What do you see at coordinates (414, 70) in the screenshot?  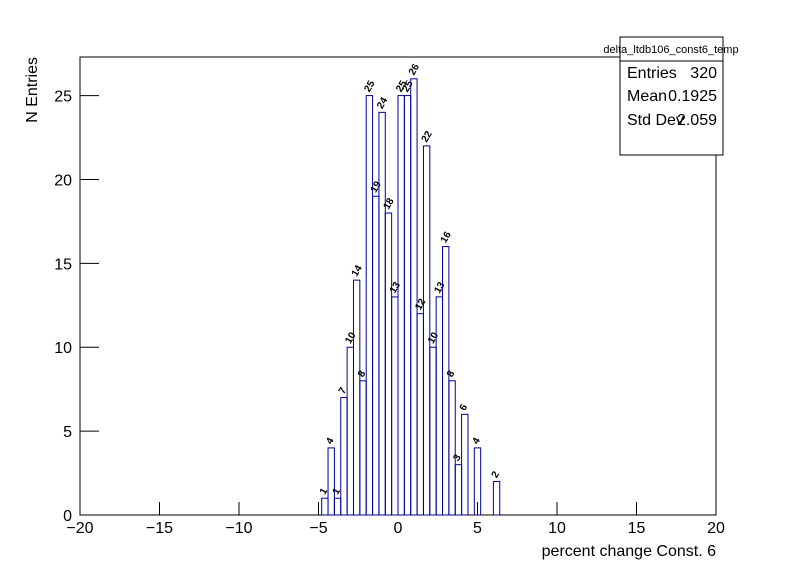 I see `data-label: 26` at bounding box center [414, 70].